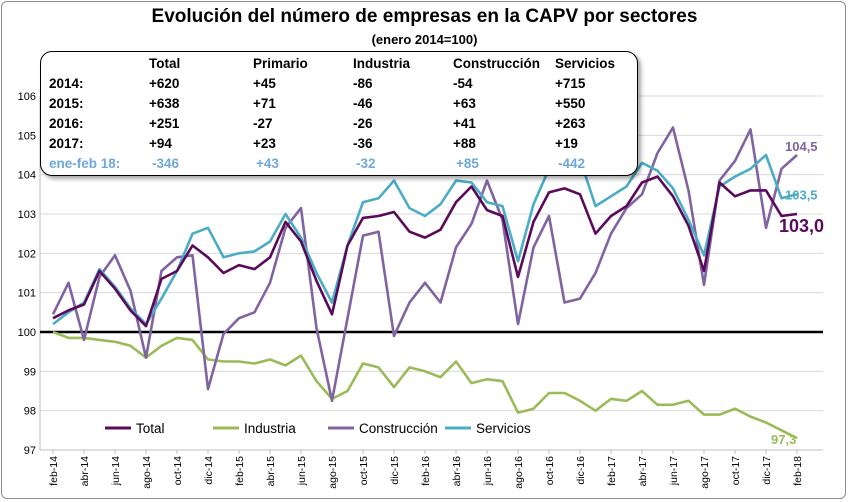 This screenshot has width=849, height=502. Describe the element at coordinates (382, 63) in the screenshot. I see `table-header: Industria` at that location.